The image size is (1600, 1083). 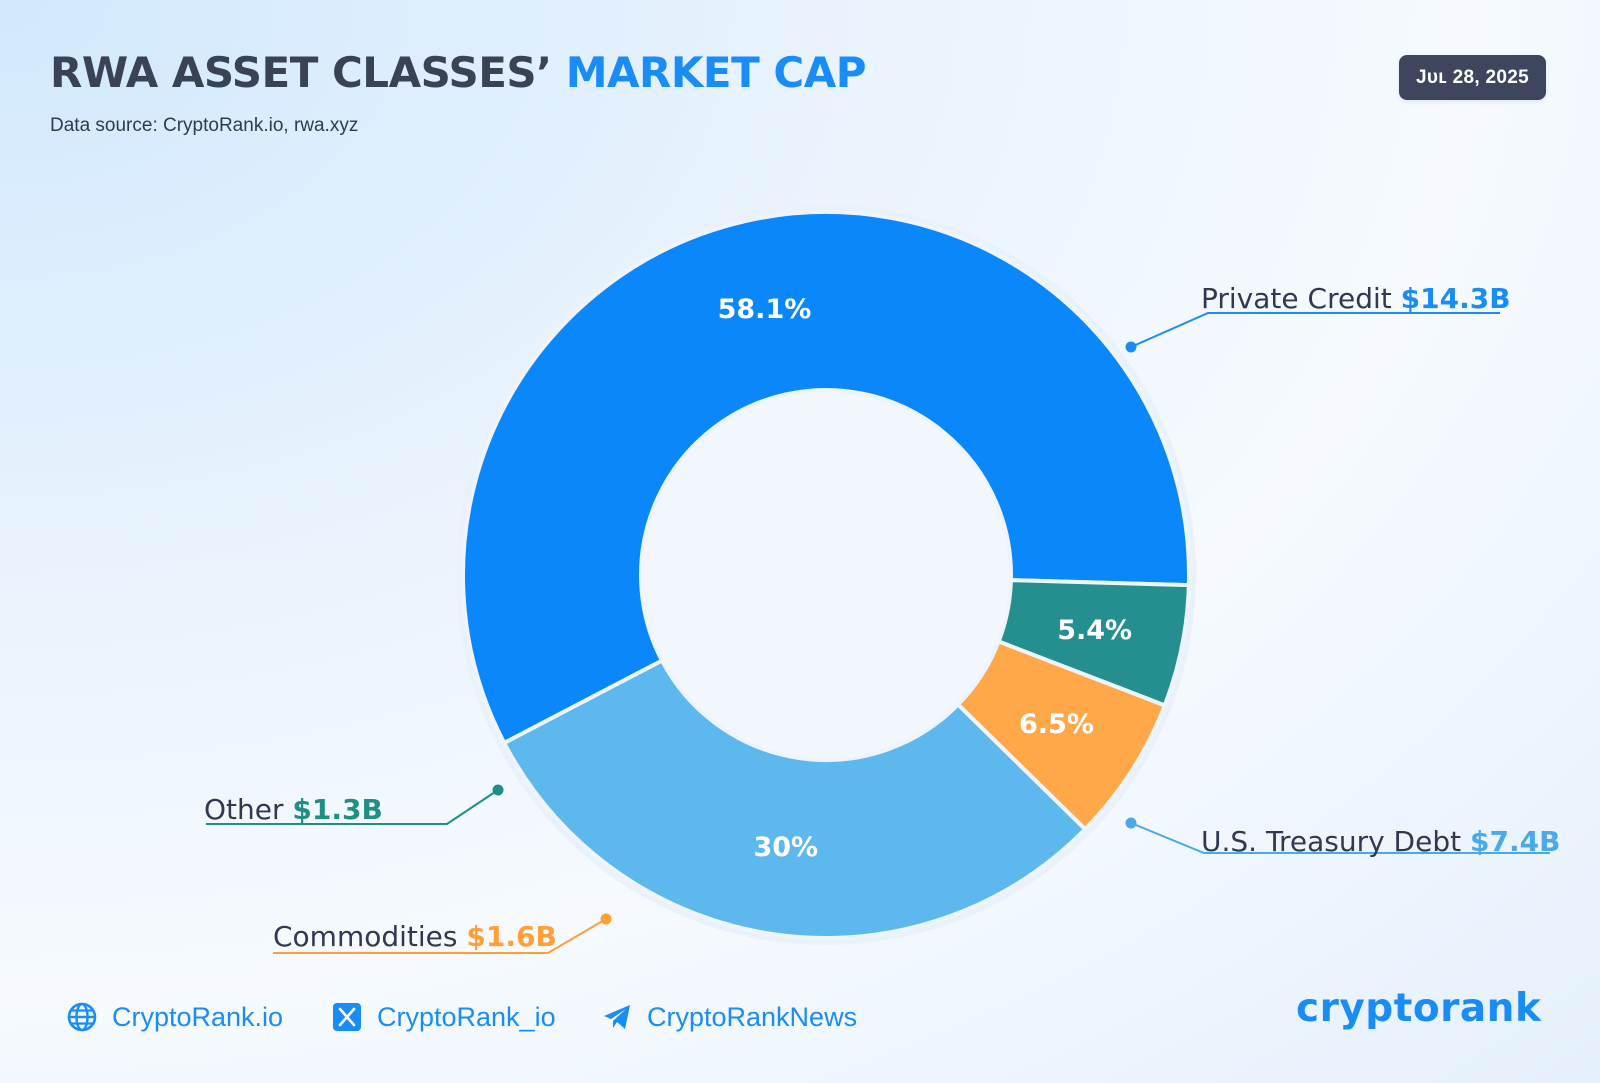 I want to click on telegram-icon, so click(x=617, y=1017).